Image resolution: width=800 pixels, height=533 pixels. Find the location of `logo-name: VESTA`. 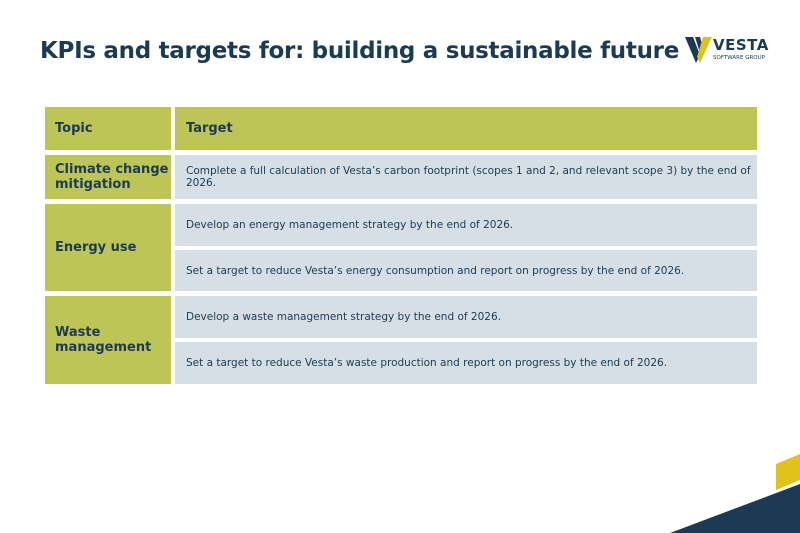

logo-name: VESTA is located at coordinates (741, 45).